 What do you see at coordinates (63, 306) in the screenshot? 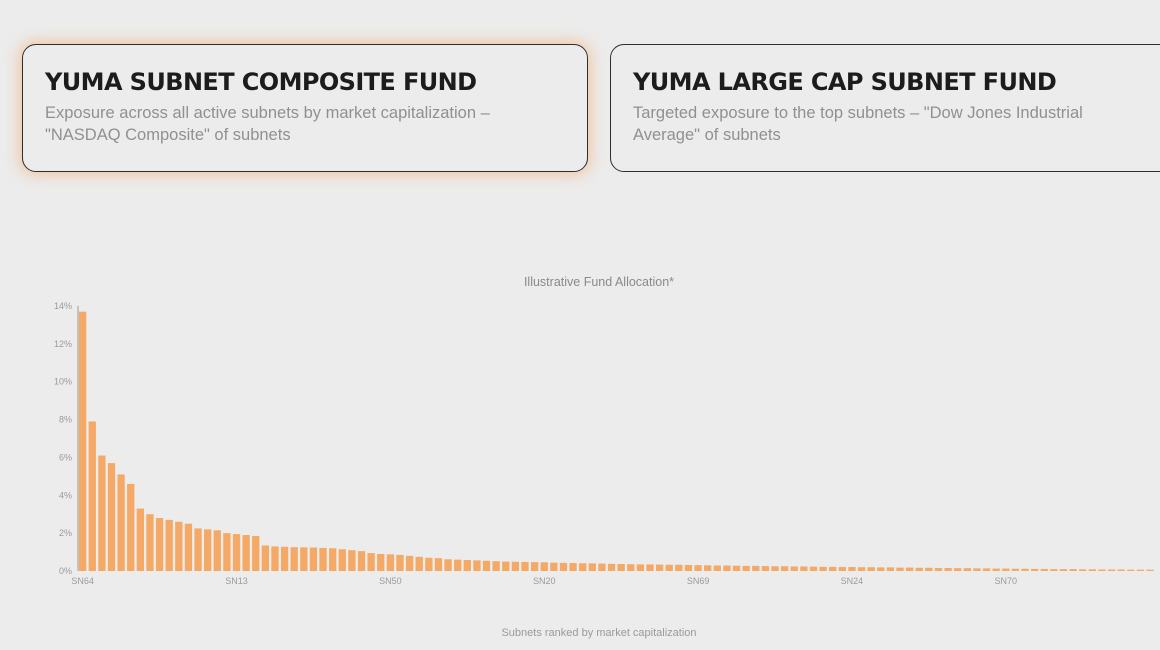
I see `y-tick-label: 14%` at bounding box center [63, 306].